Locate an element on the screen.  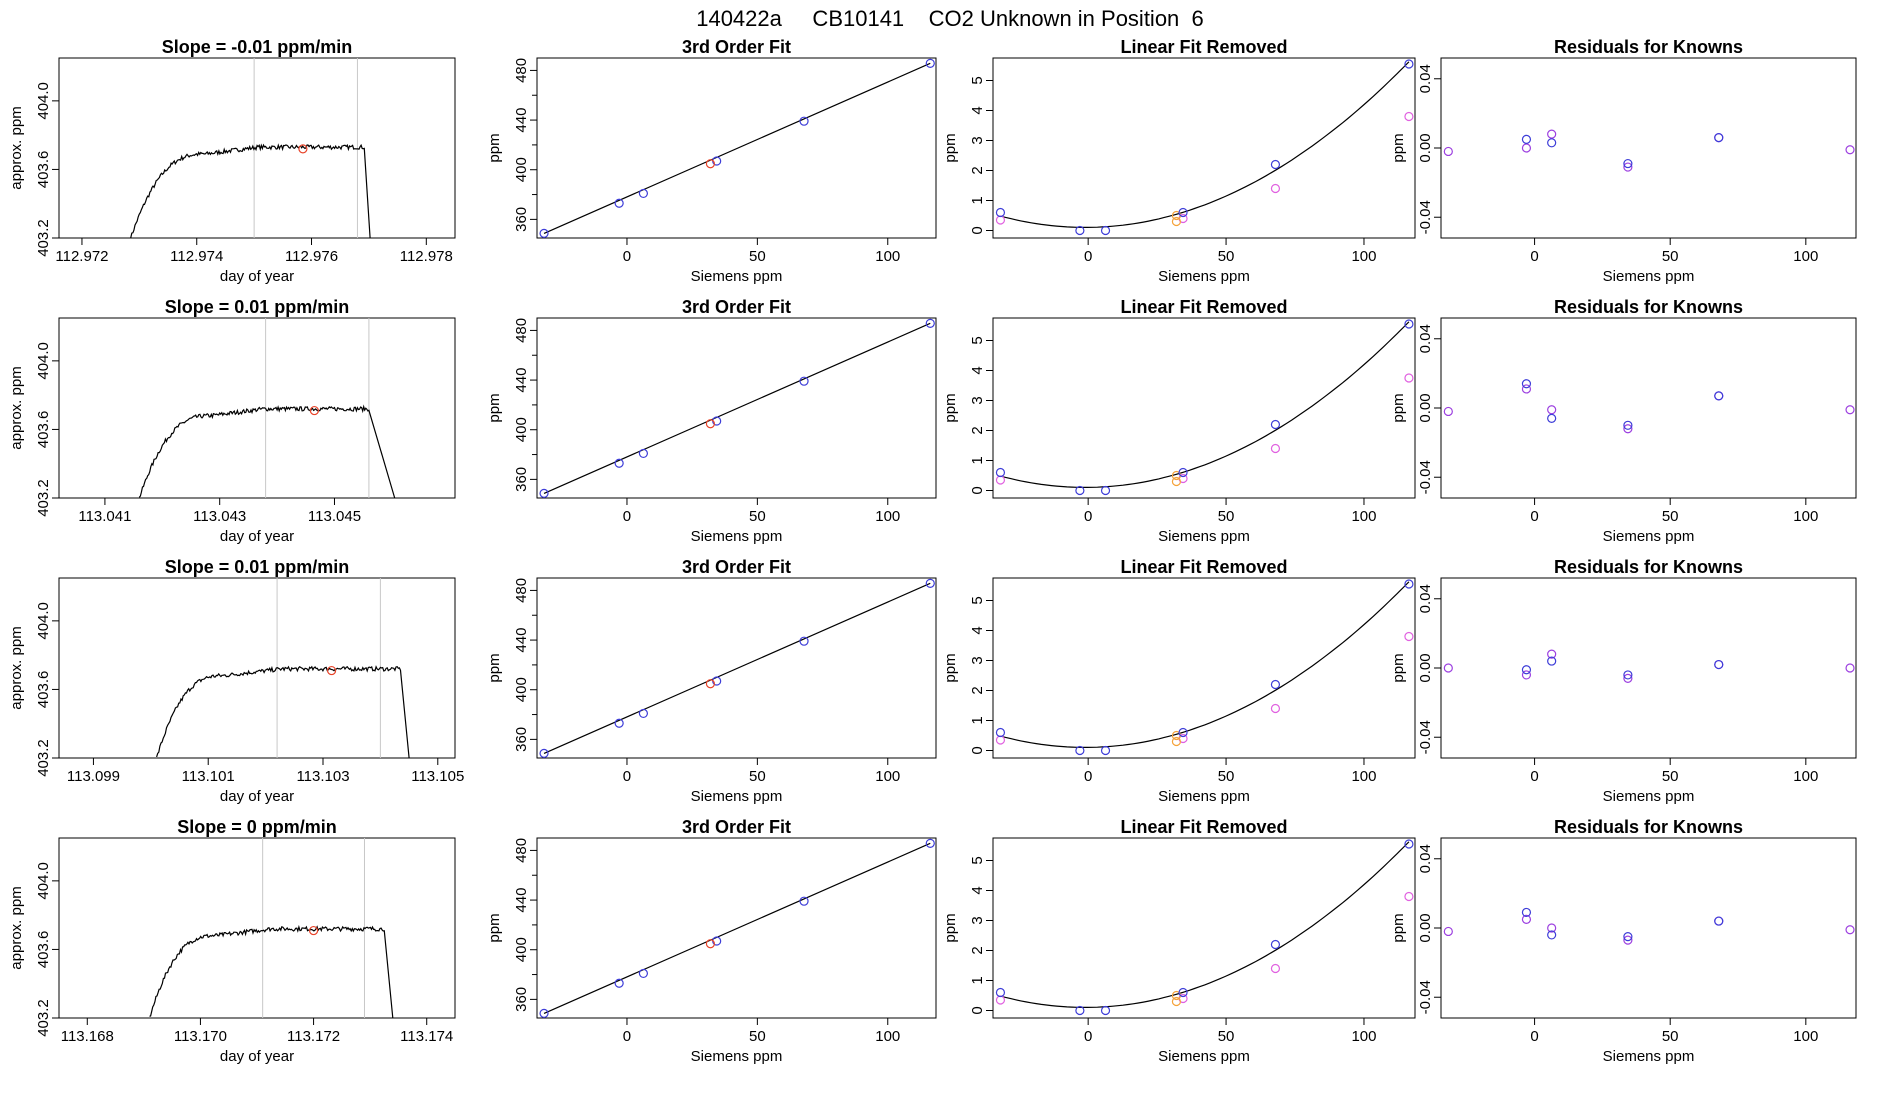
timeseries-x-tick-label: 113.041 is located at coordinates (104, 516).